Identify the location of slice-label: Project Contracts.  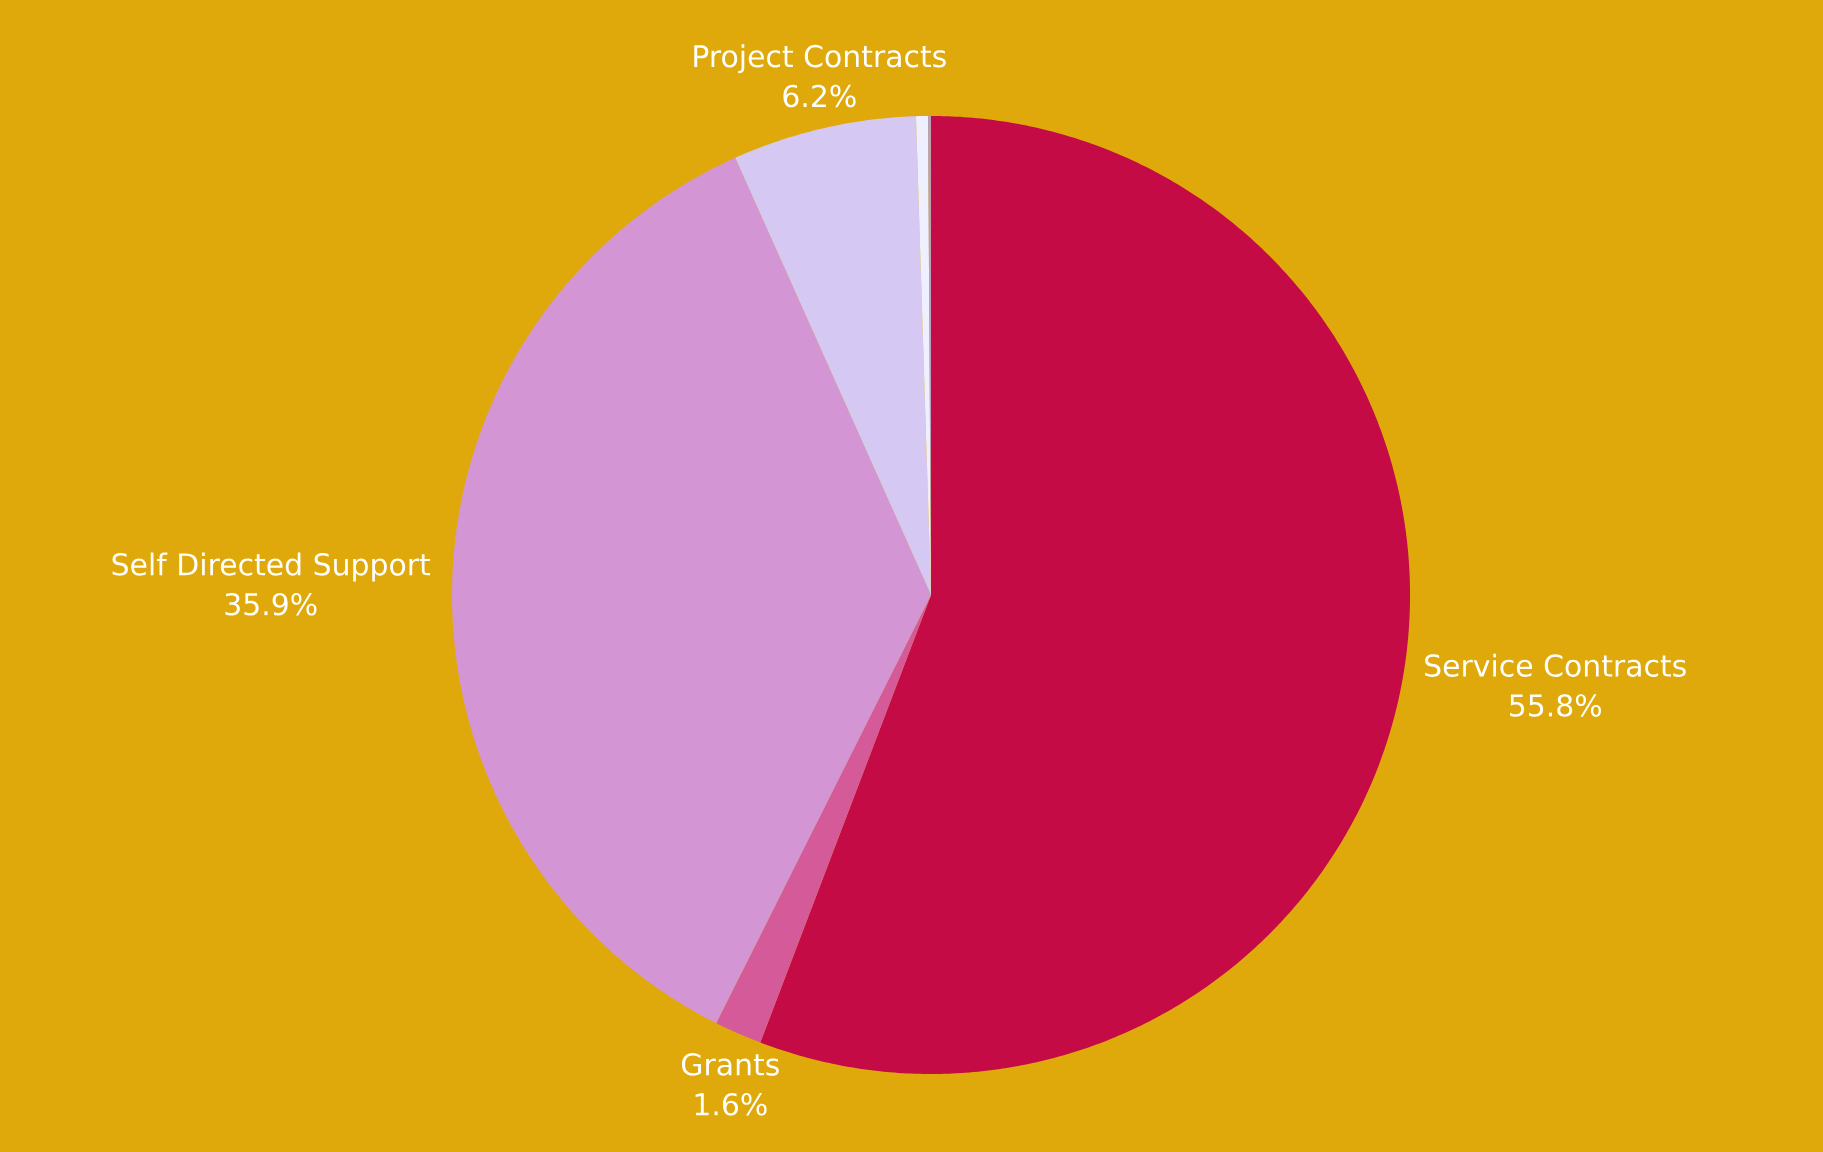
(820, 59).